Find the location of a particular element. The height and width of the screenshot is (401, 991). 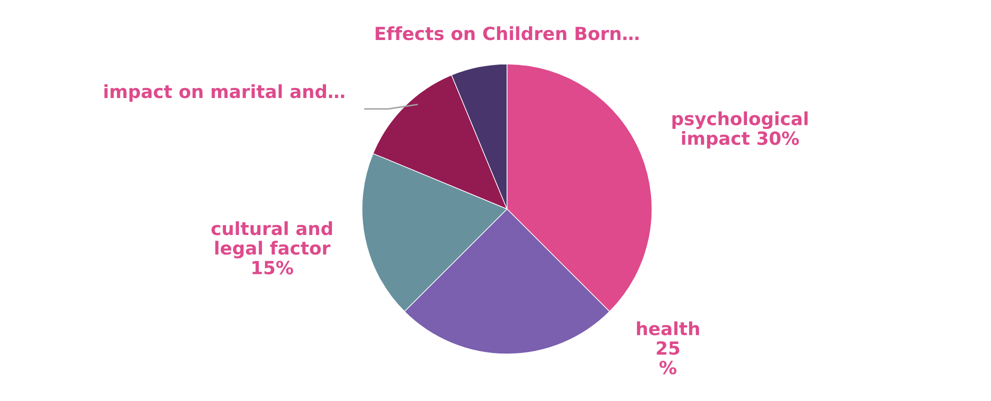

slice-label: cultural and legal factor 15% is located at coordinates (272, 247).